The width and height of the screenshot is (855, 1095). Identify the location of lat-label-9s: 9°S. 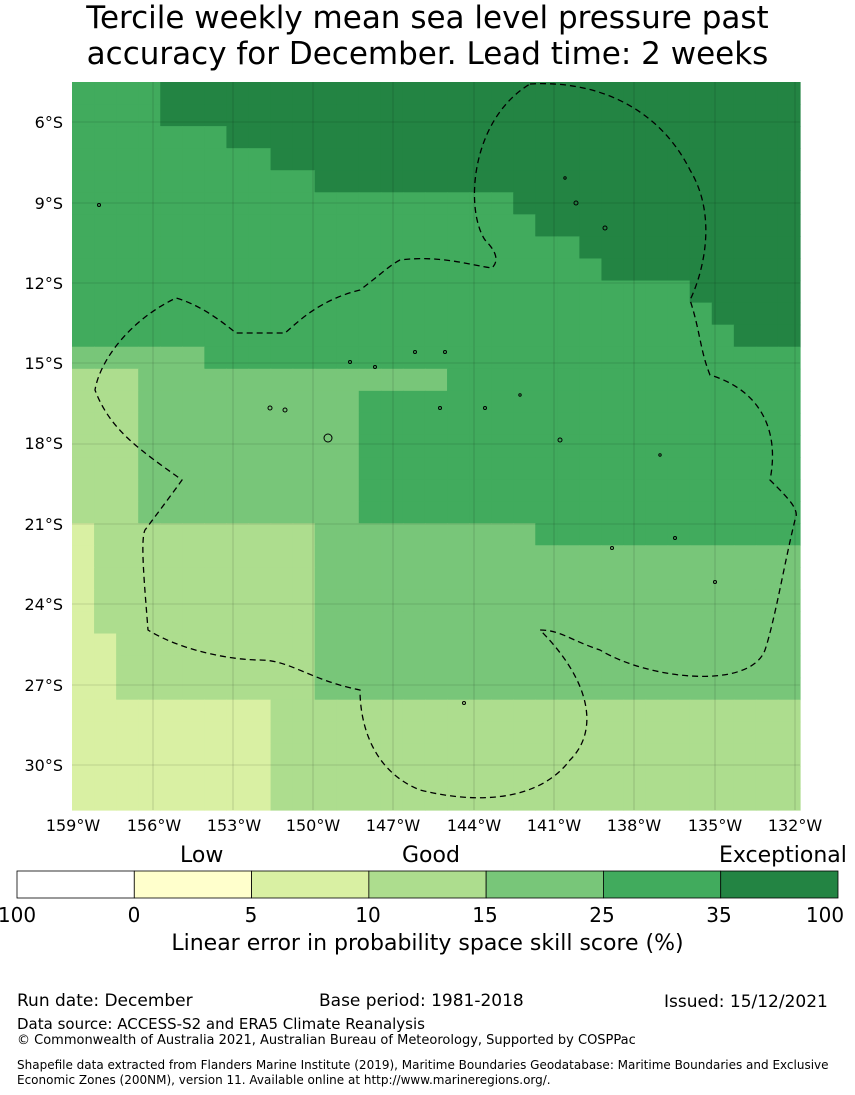
(48, 203).